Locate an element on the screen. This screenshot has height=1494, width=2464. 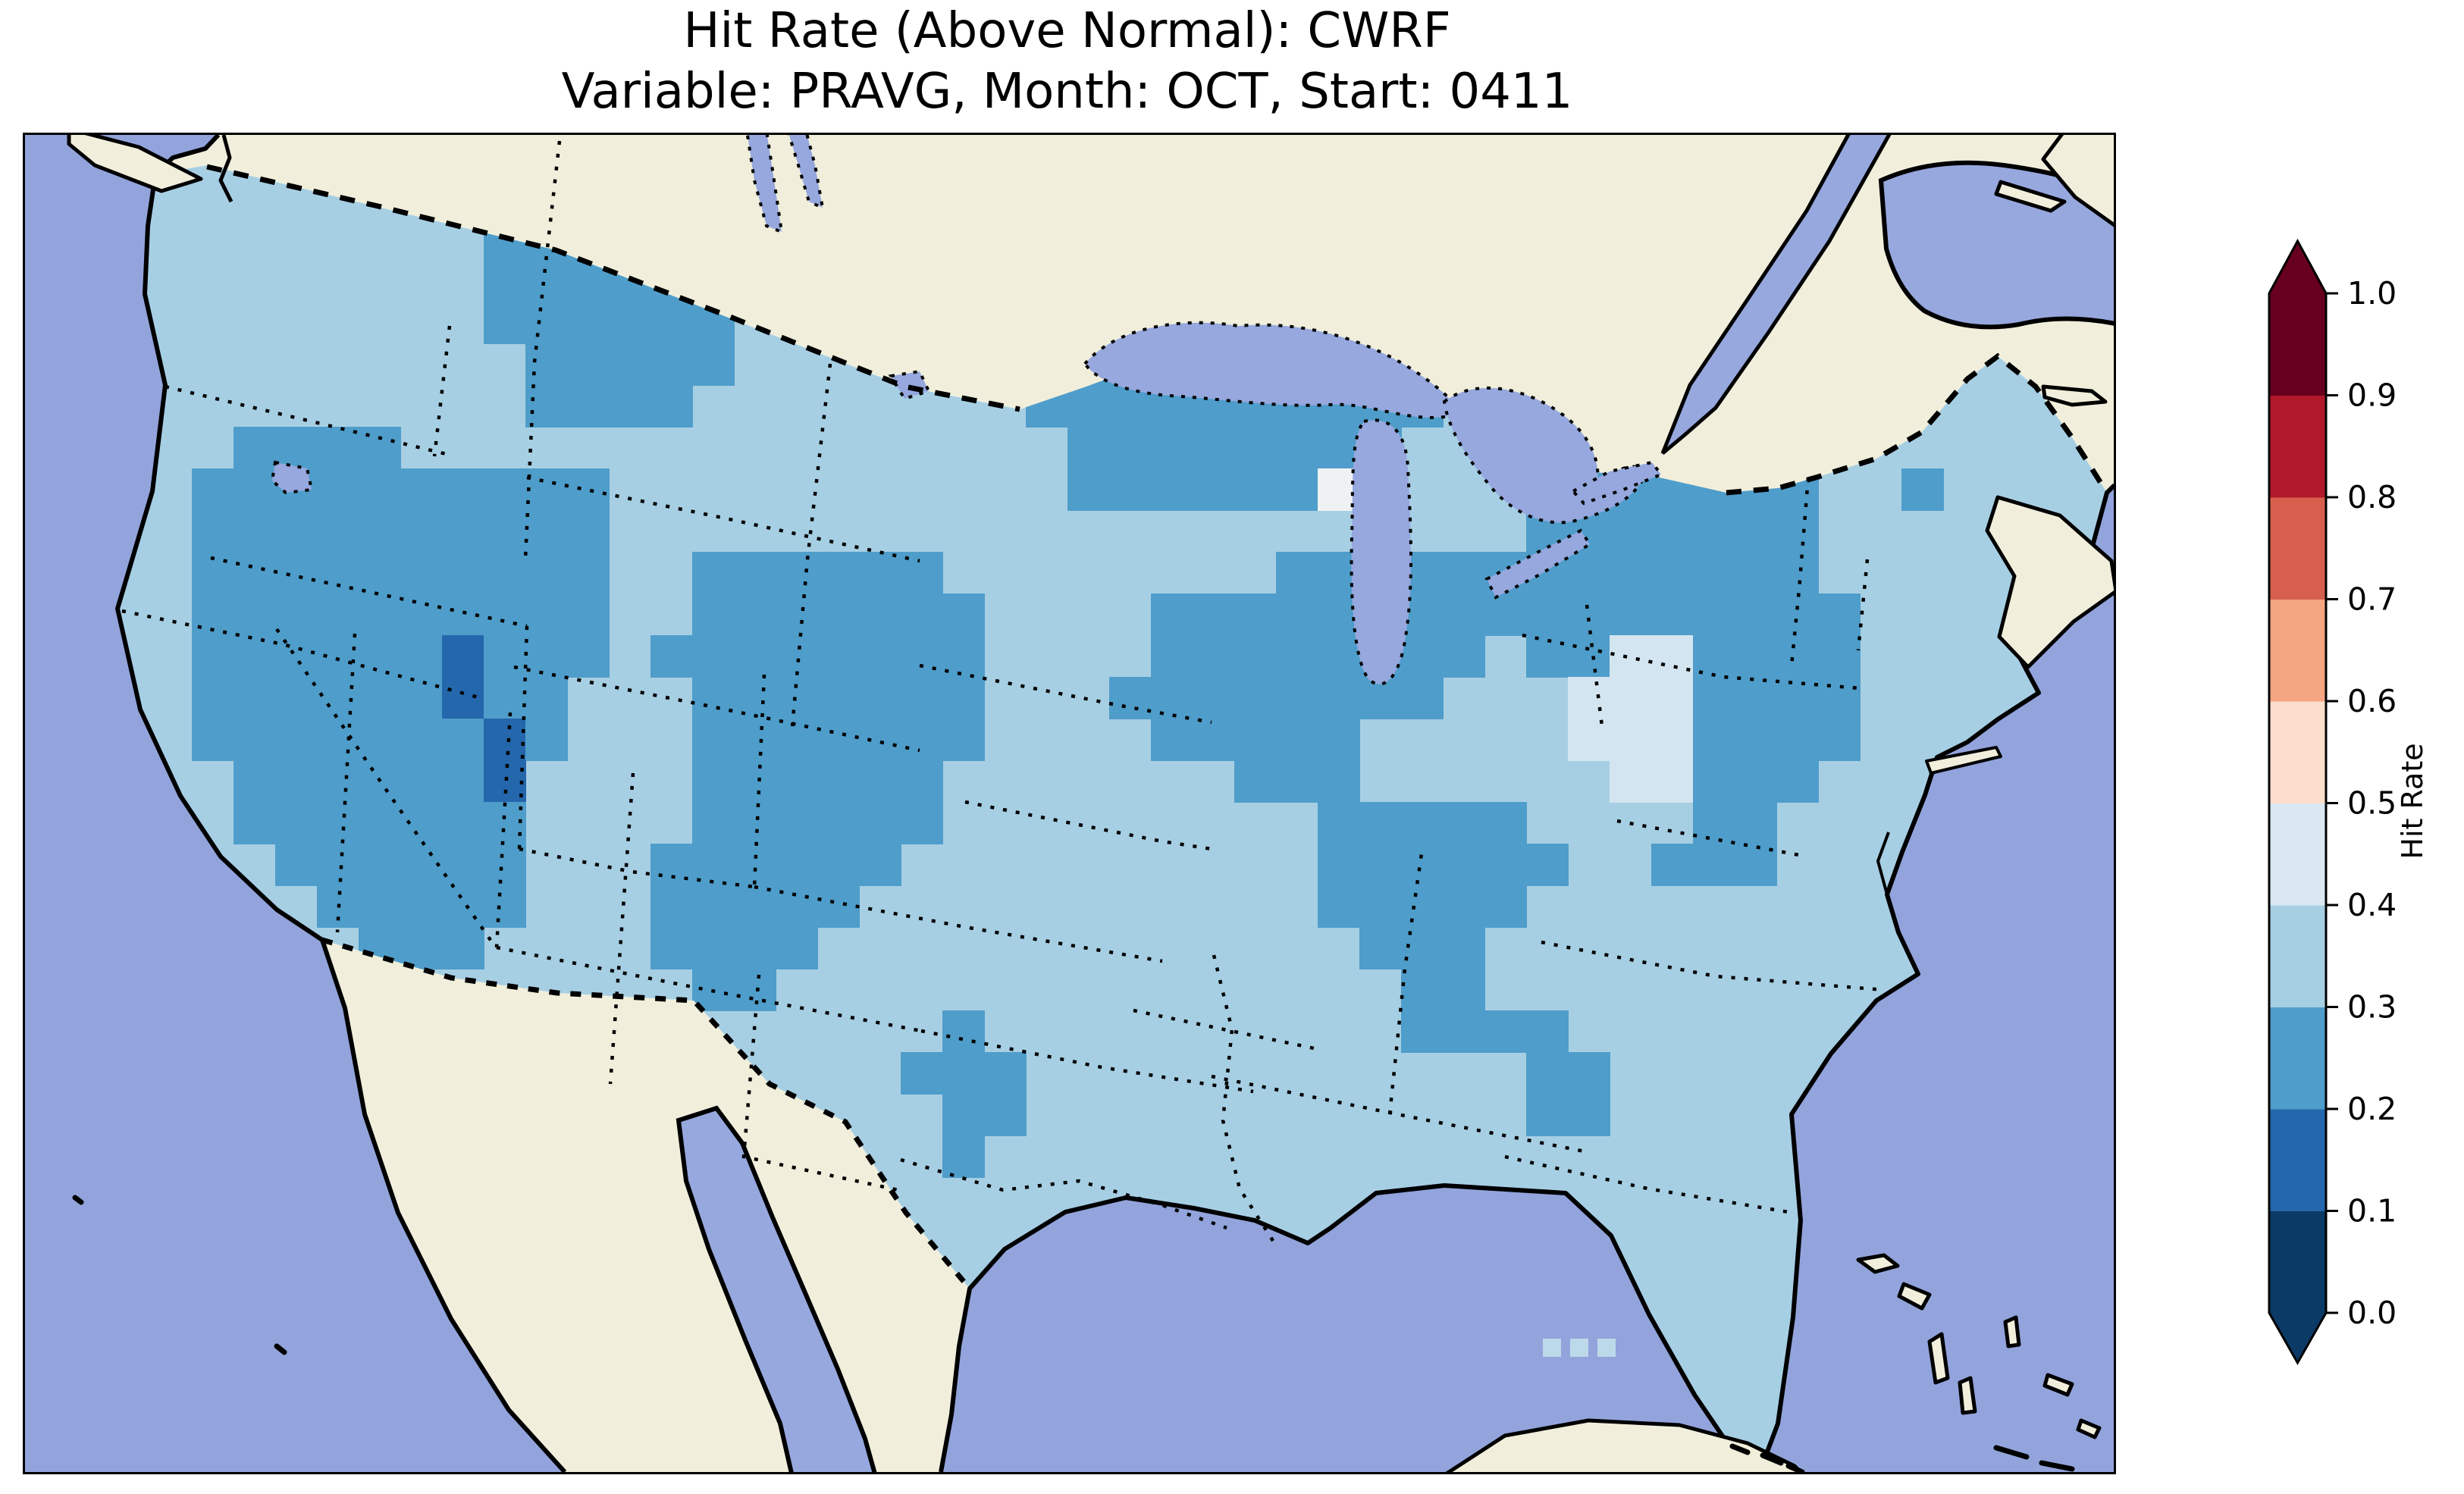
chart-title-line1: Hit Rate (Above Normal): CWRF is located at coordinates (1067, 31).